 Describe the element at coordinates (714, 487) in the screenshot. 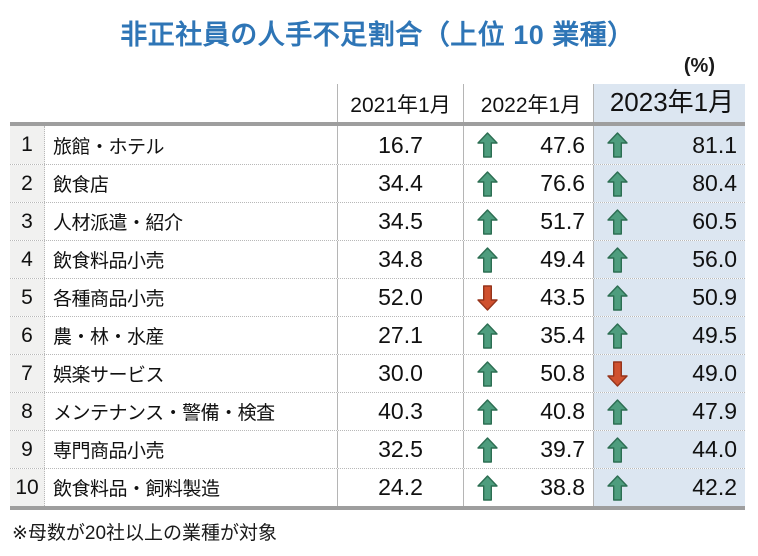

I see `value-text: 42.2` at that location.